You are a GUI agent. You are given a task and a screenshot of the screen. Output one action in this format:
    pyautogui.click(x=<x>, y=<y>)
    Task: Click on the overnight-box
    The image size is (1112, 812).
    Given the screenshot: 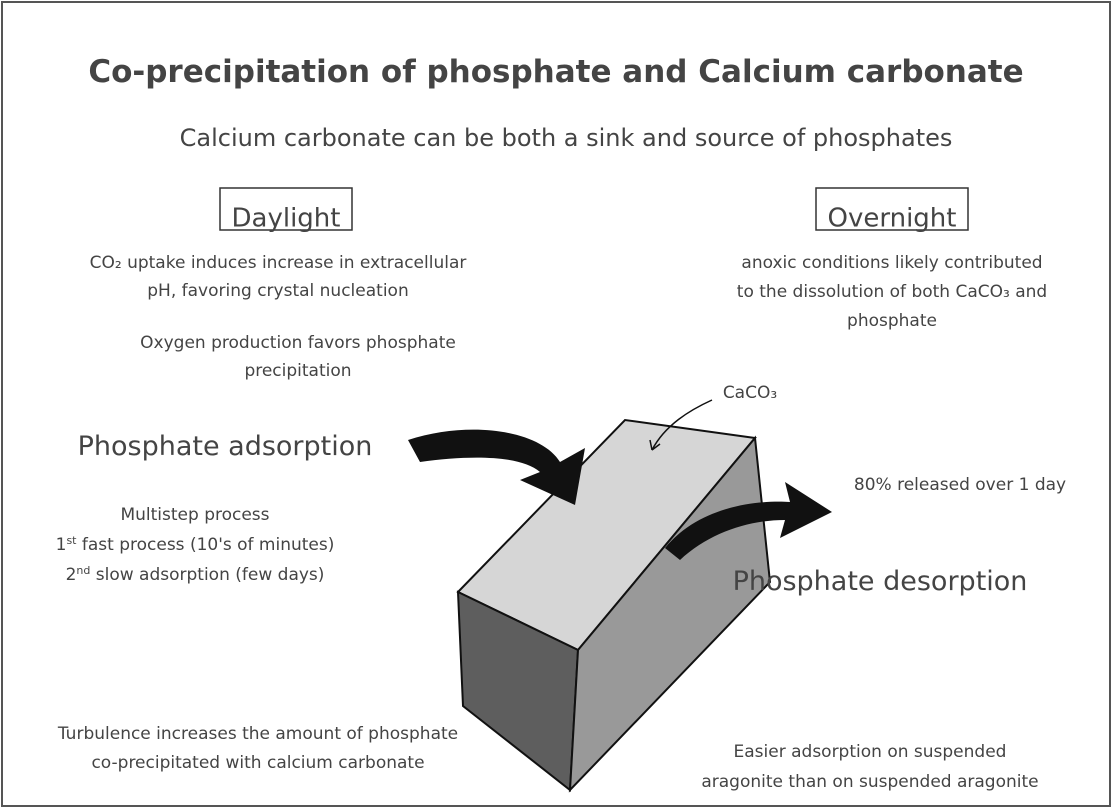 What is the action you would take?
    pyautogui.click(x=892, y=209)
    